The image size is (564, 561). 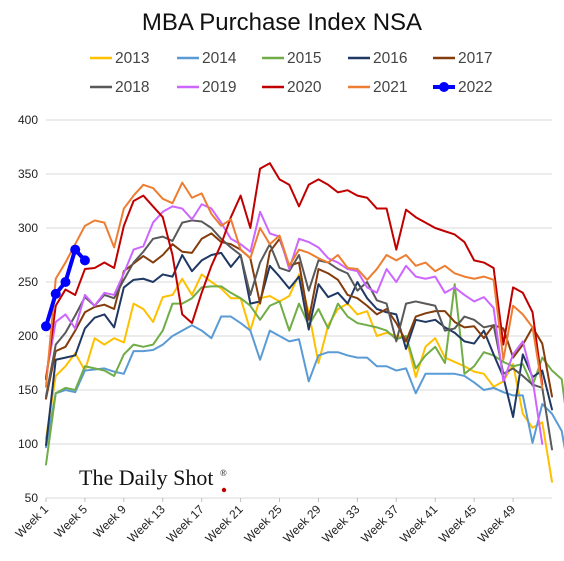 What do you see at coordinates (28, 120) in the screenshot?
I see `y-tick-label: 400` at bounding box center [28, 120].